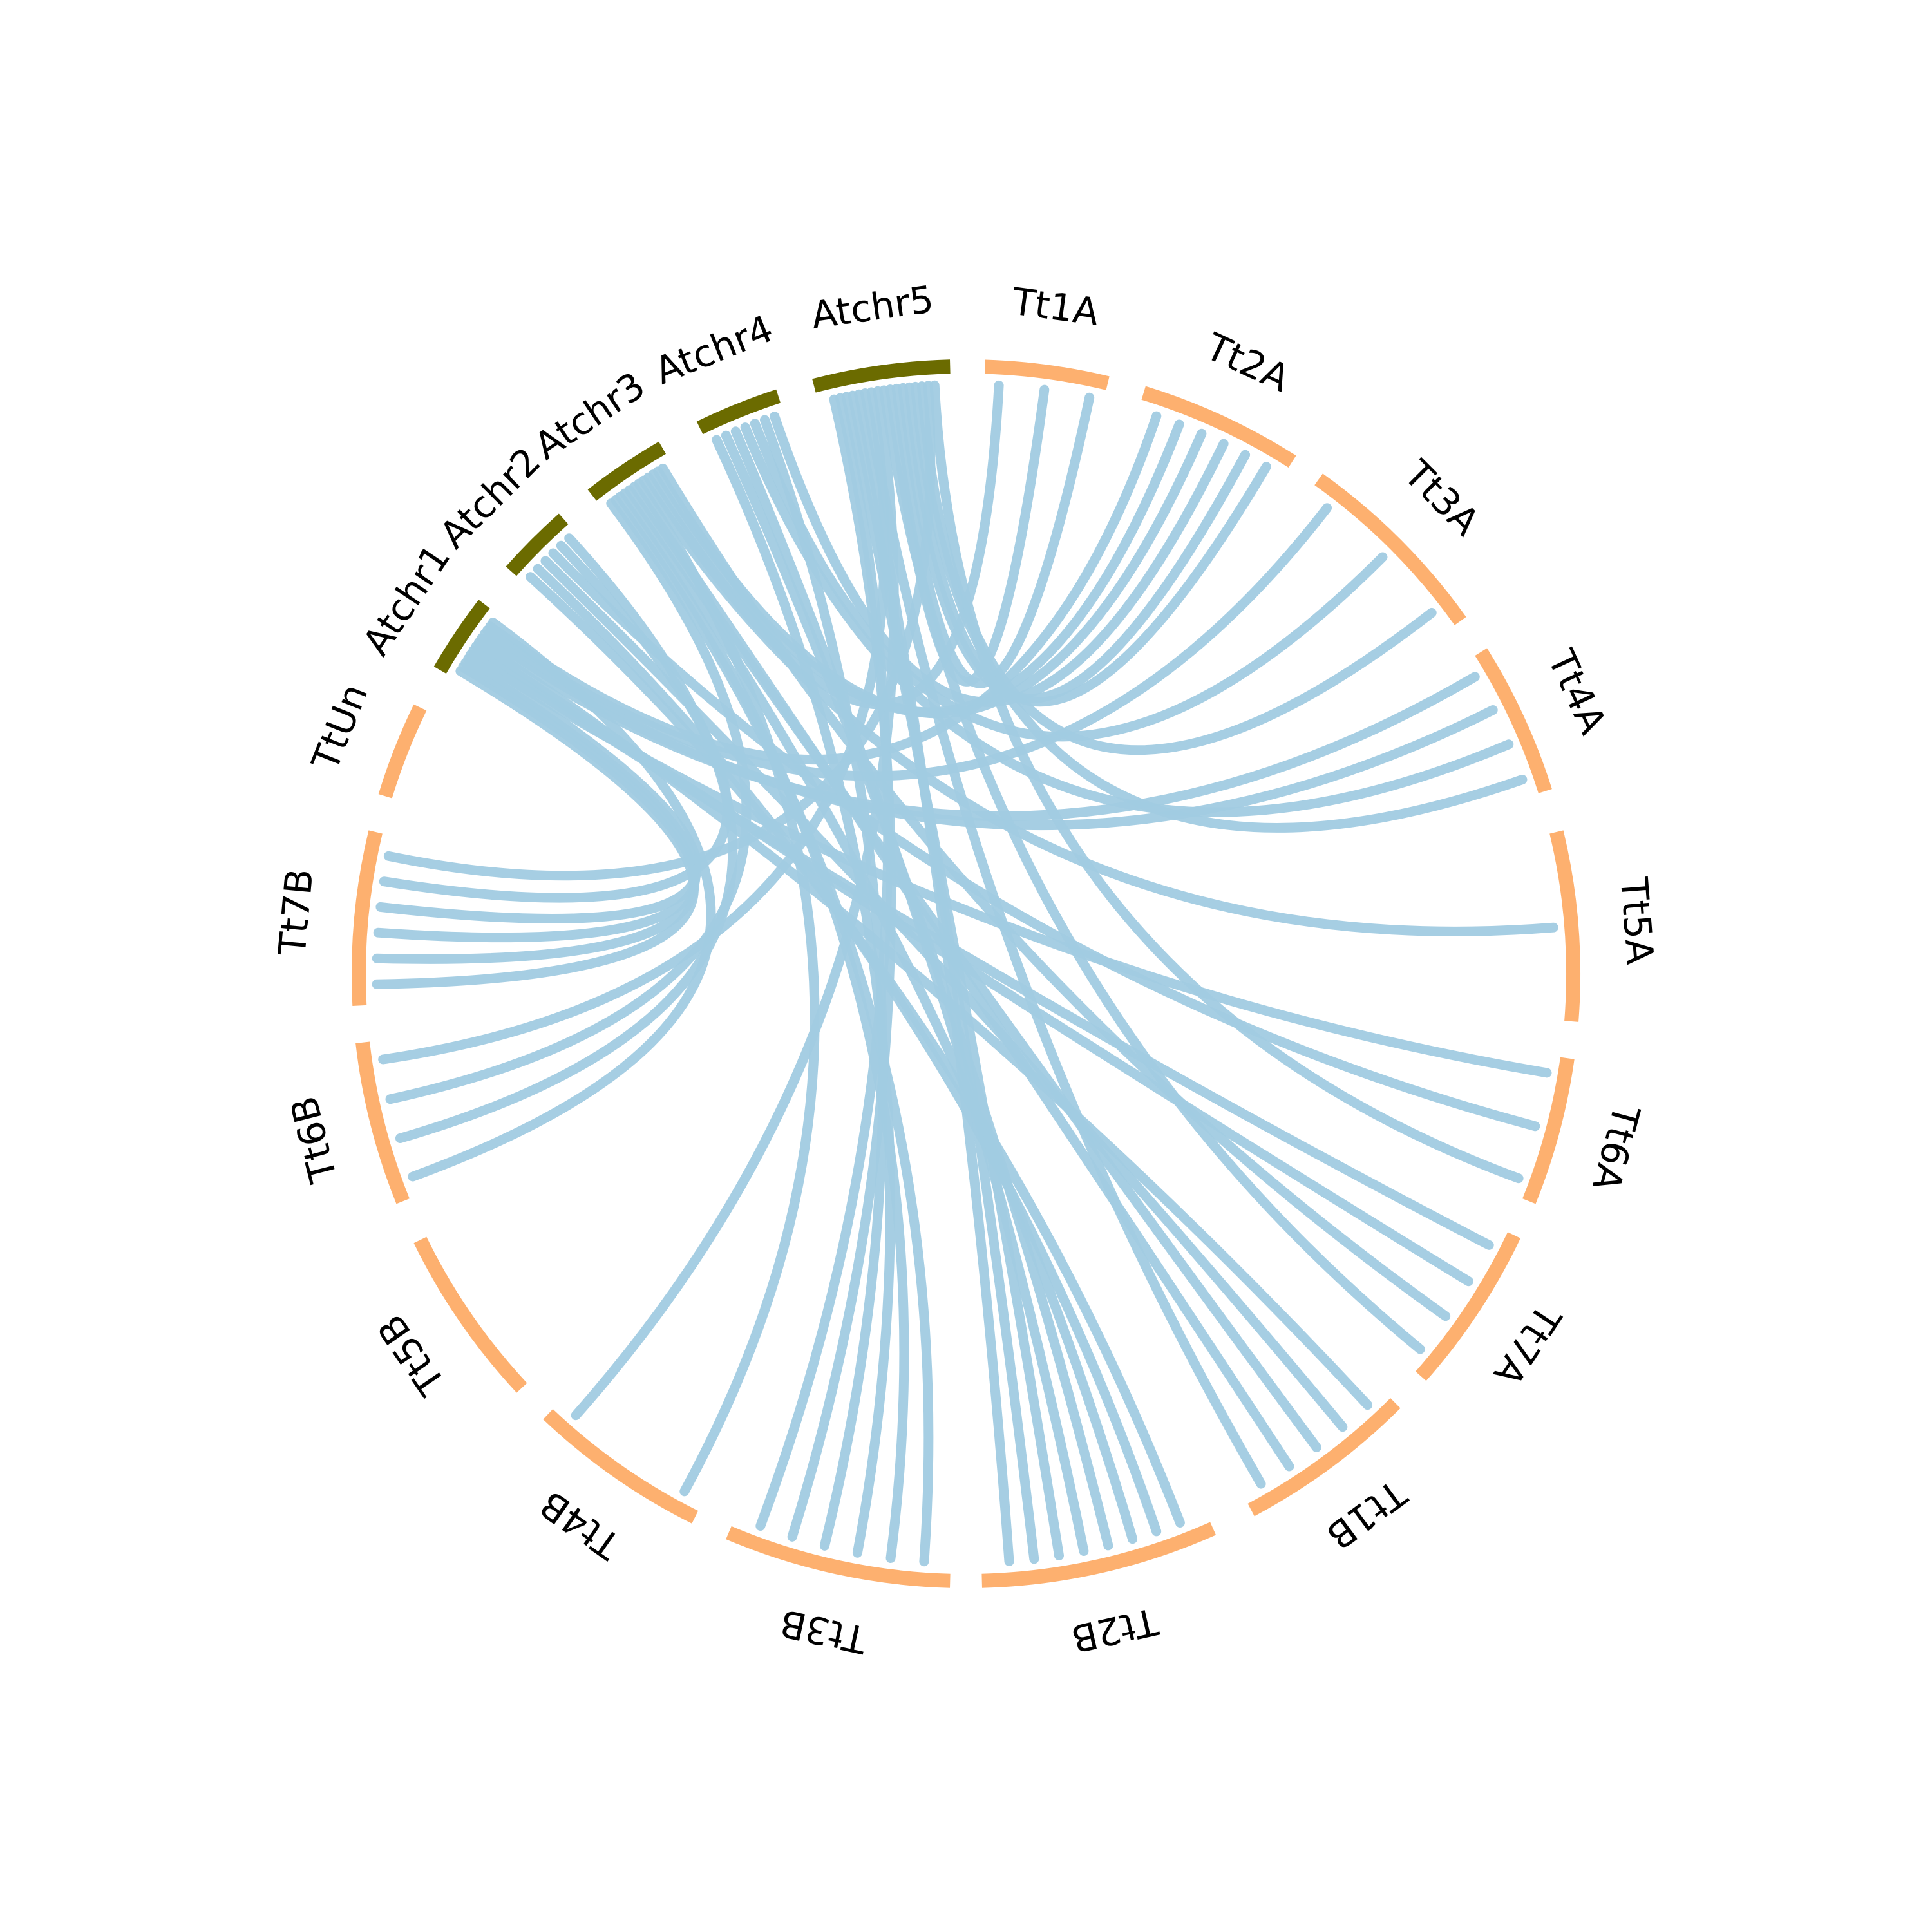 Image resolution: width=1932 pixels, height=1932 pixels. I want to click on segment-label-Tt7A: Tt7A, so click(1527, 1345).